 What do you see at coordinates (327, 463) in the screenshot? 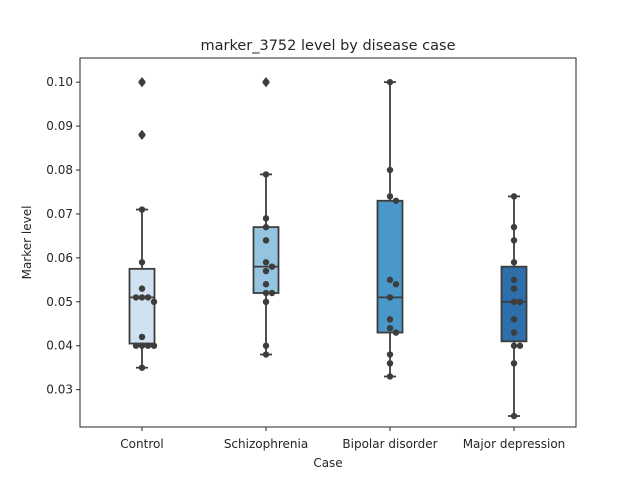
I see `x-axis-label: Case` at bounding box center [327, 463].